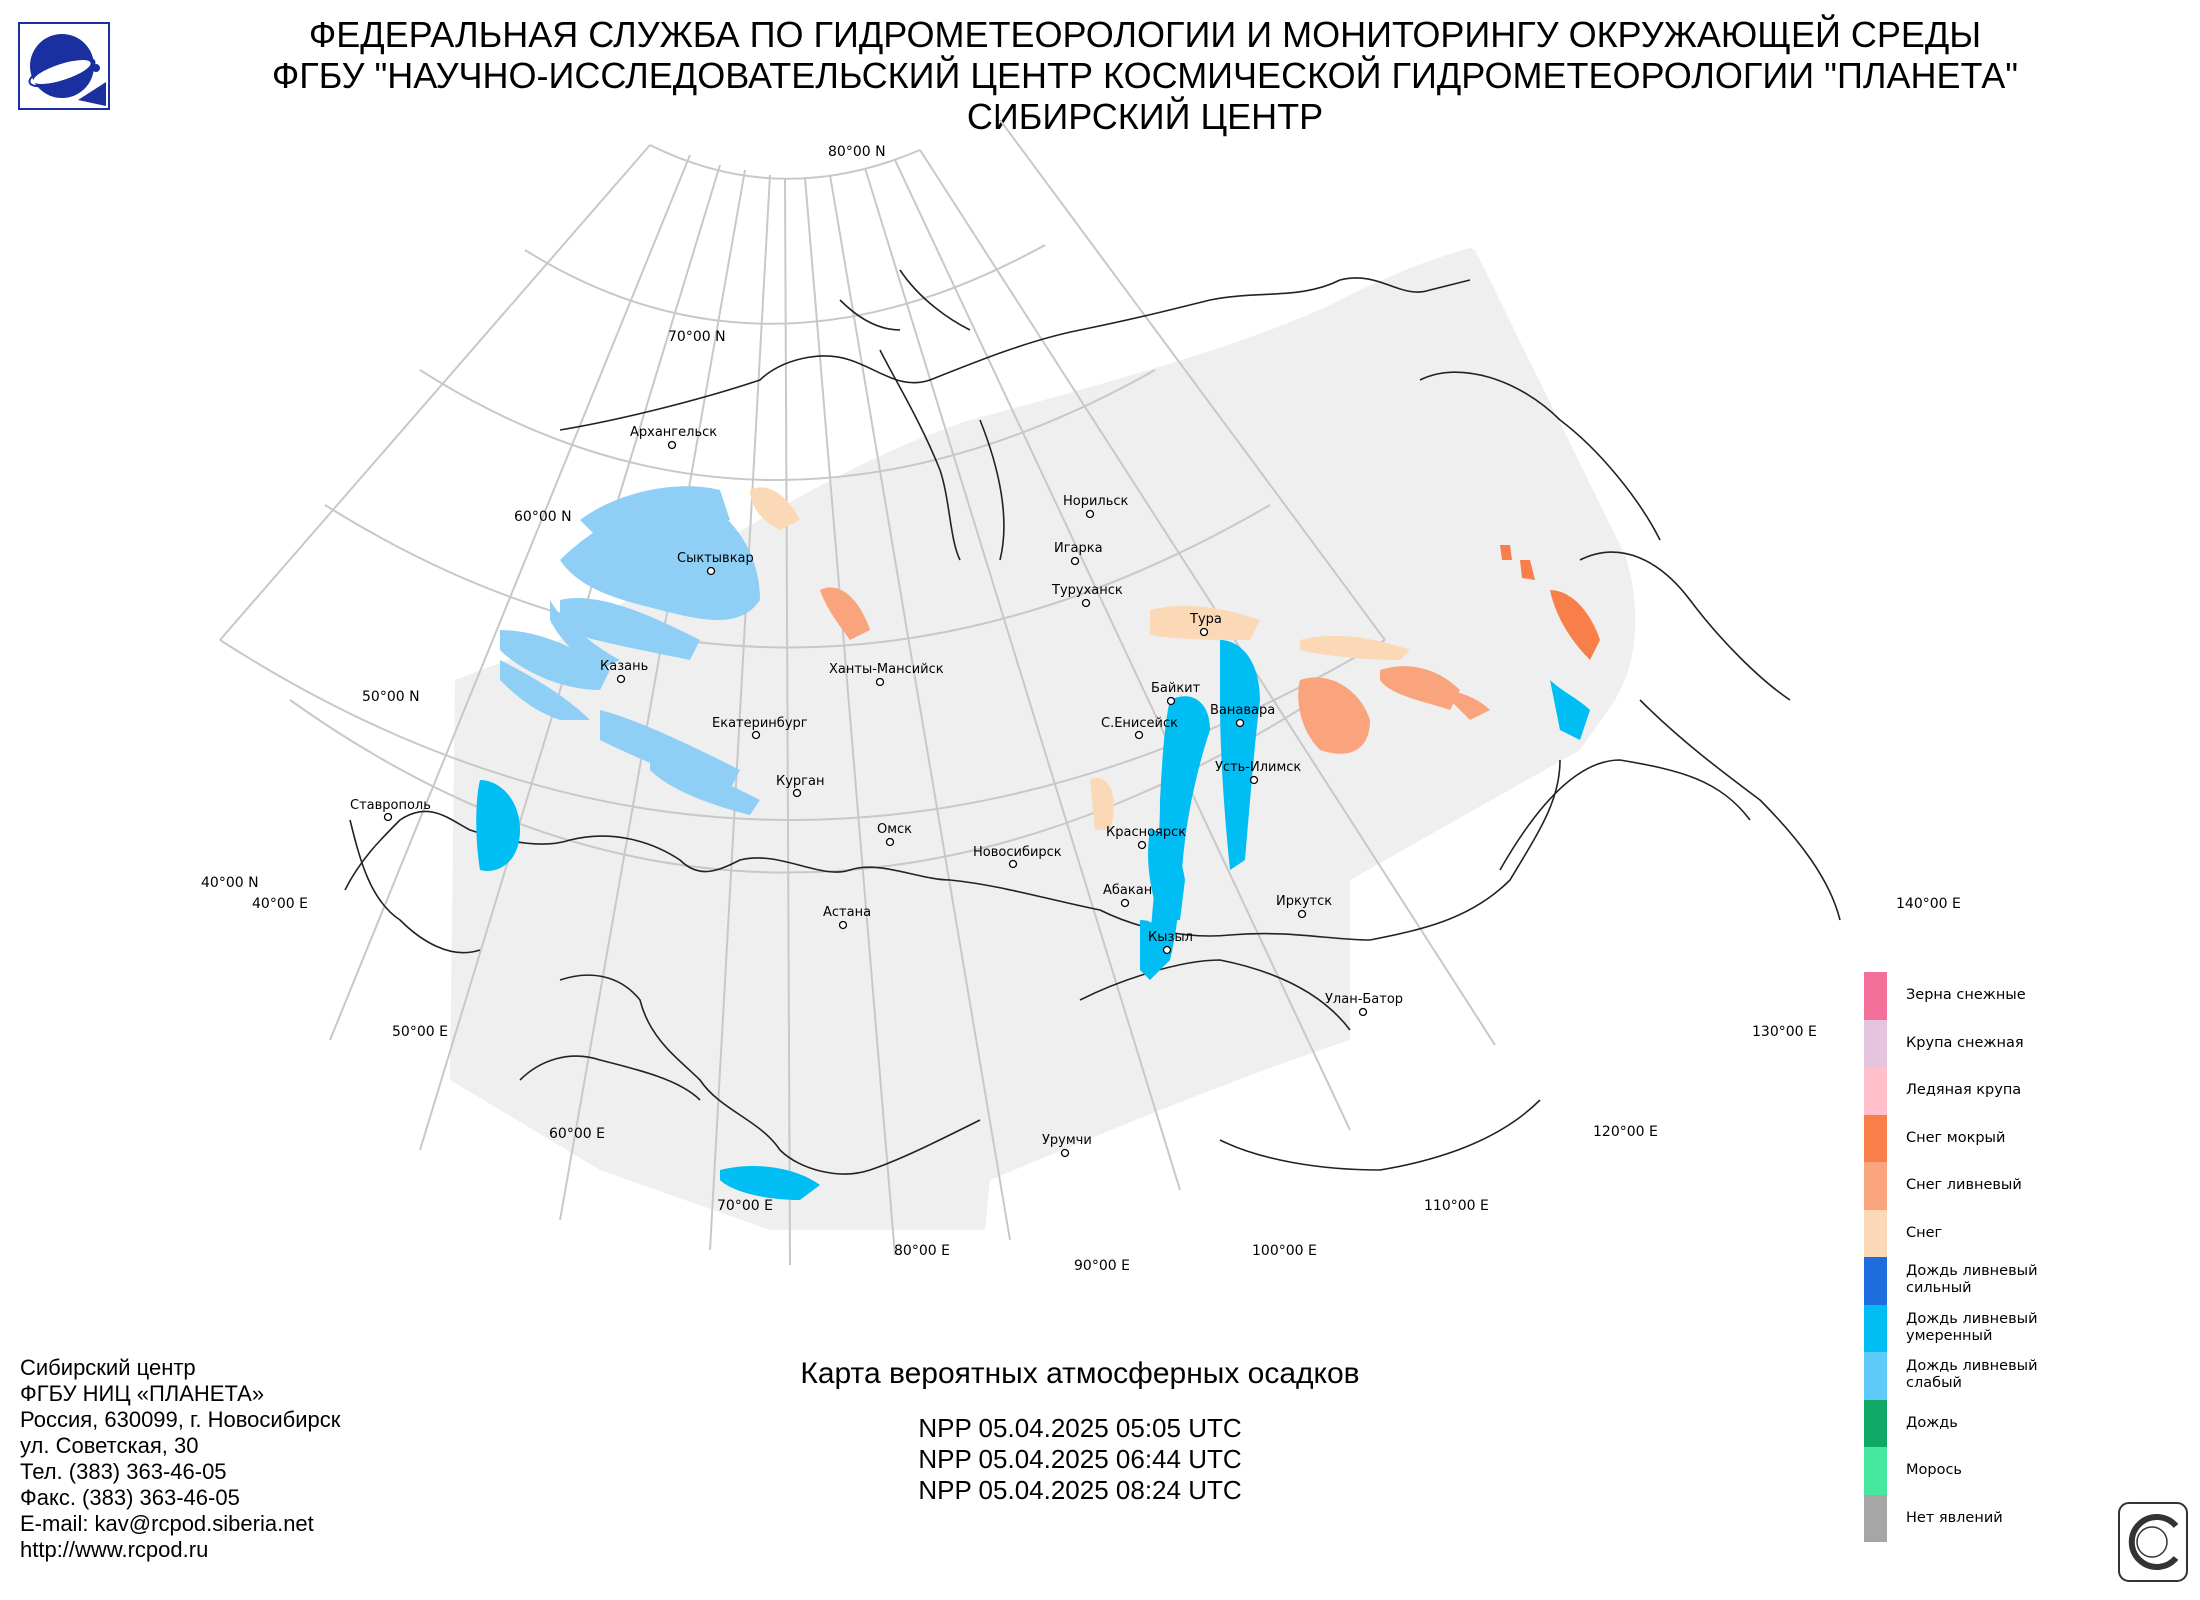 This screenshot has height=1600, width=2200. I want to click on latitude-labels: 80°00 N 70°00 N 60°00 N 50°00 N 40°00 N, so click(543, 517).